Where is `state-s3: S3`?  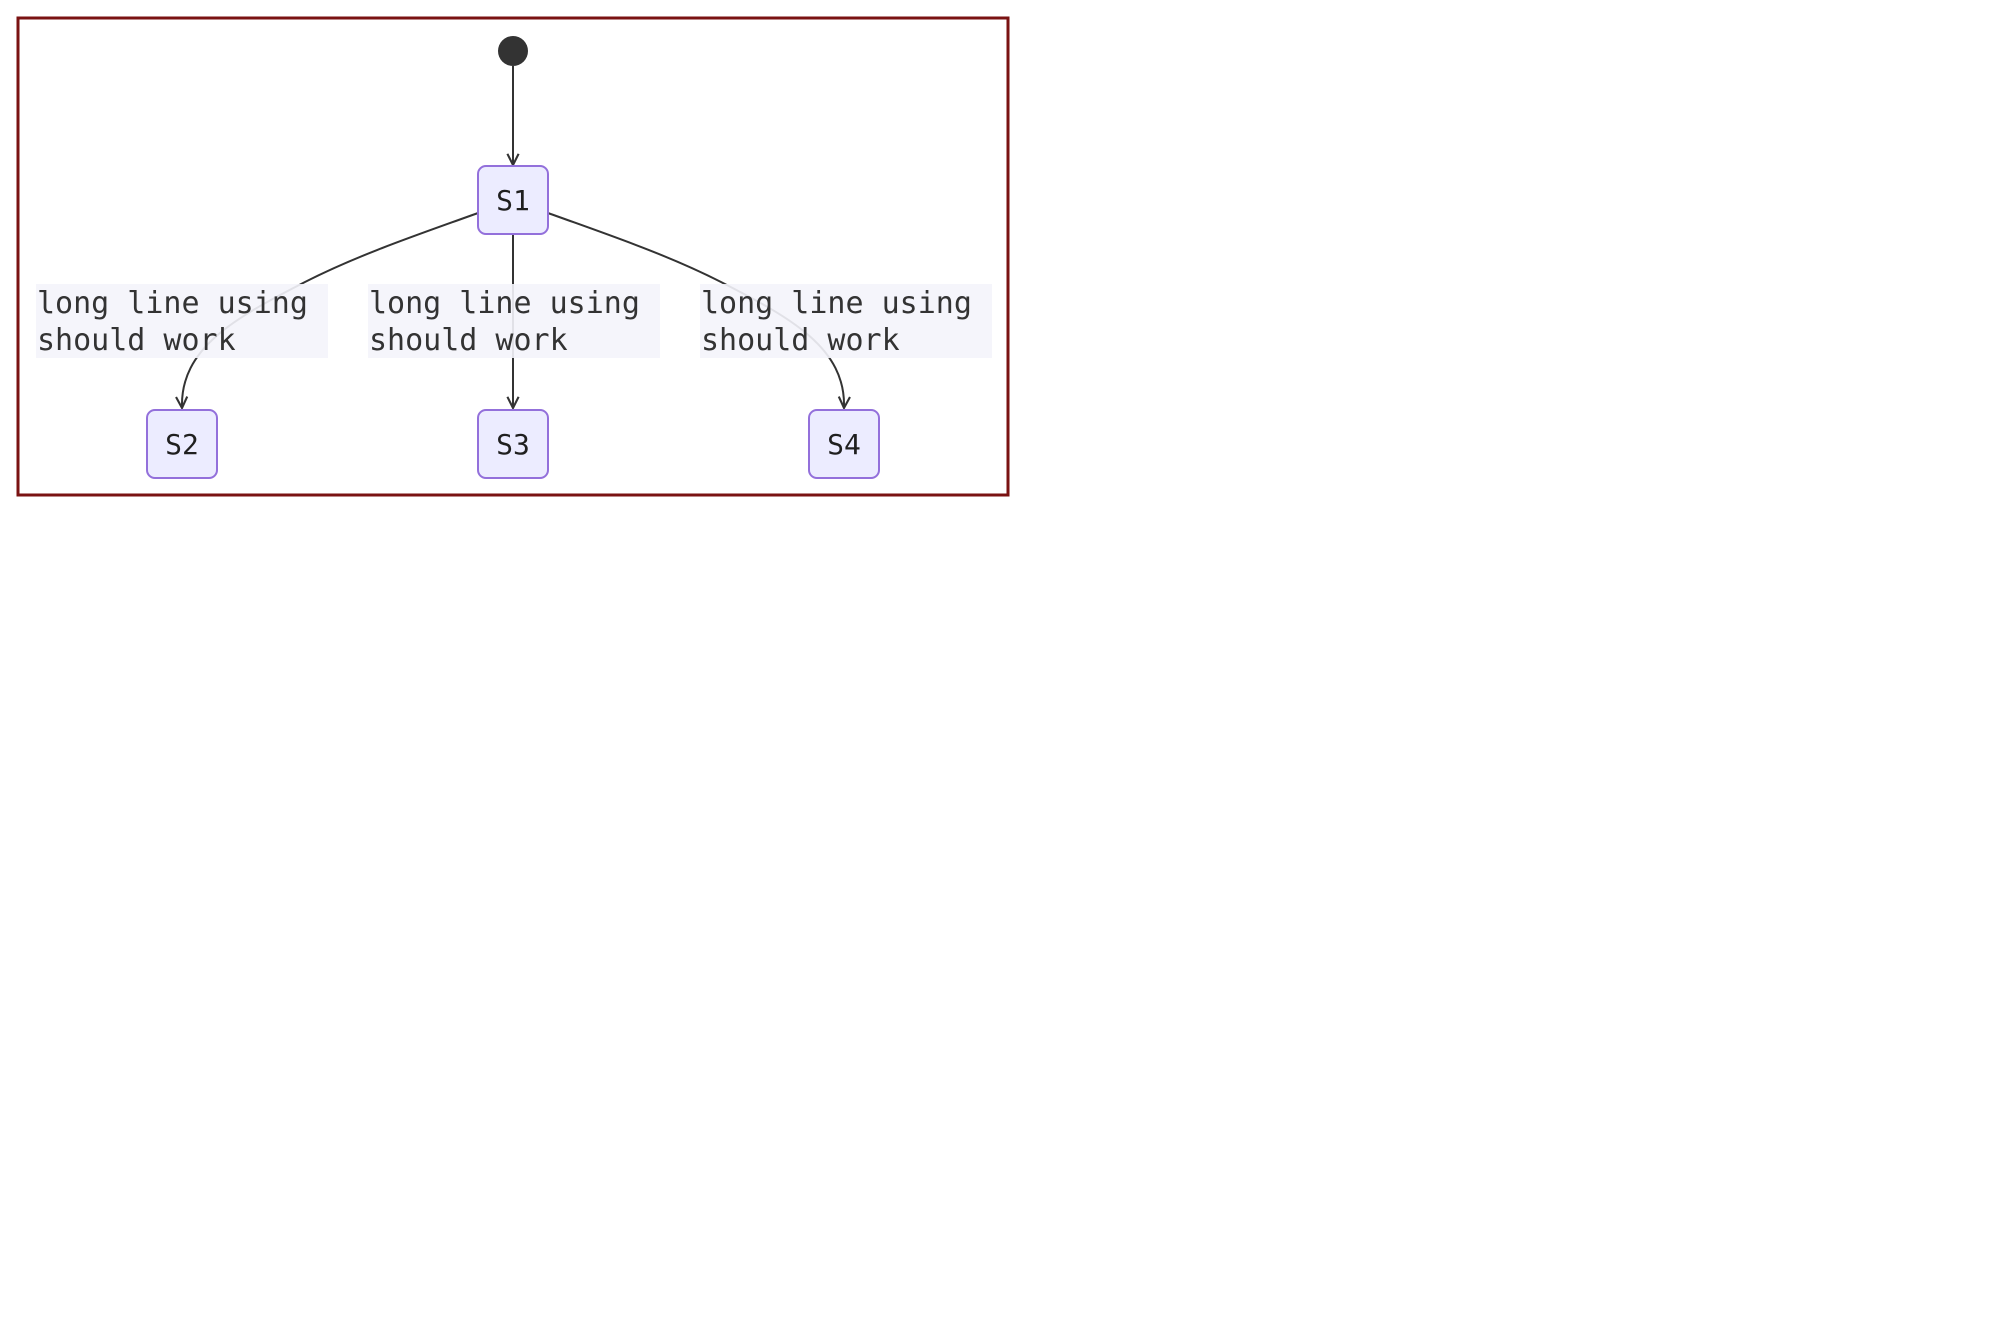 state-s3: S3 is located at coordinates (513, 444).